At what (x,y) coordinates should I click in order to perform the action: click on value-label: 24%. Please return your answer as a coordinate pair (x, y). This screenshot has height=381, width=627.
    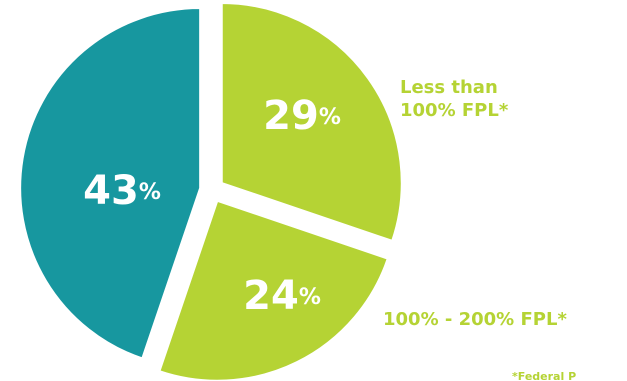
    Looking at the image, I should click on (282, 296).